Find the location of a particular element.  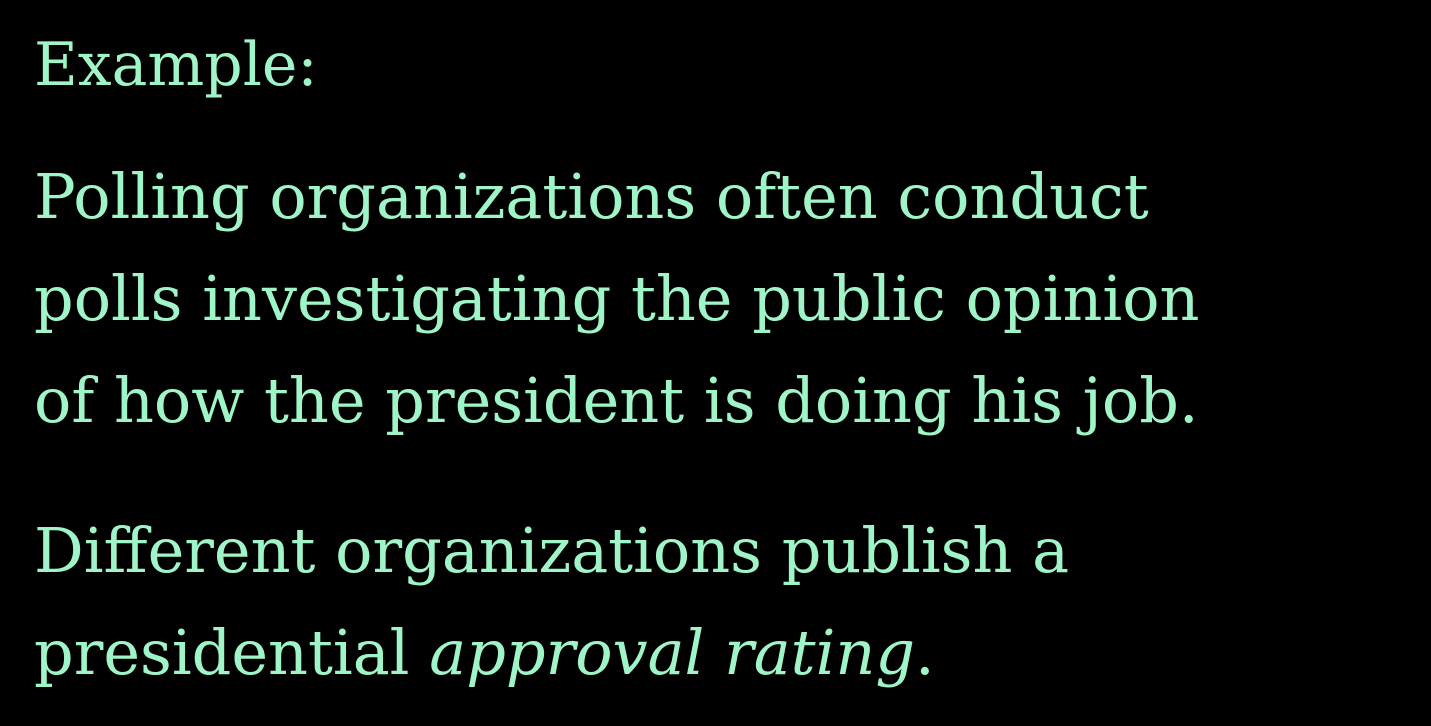

line-prefix: presidential is located at coordinates (232, 652).